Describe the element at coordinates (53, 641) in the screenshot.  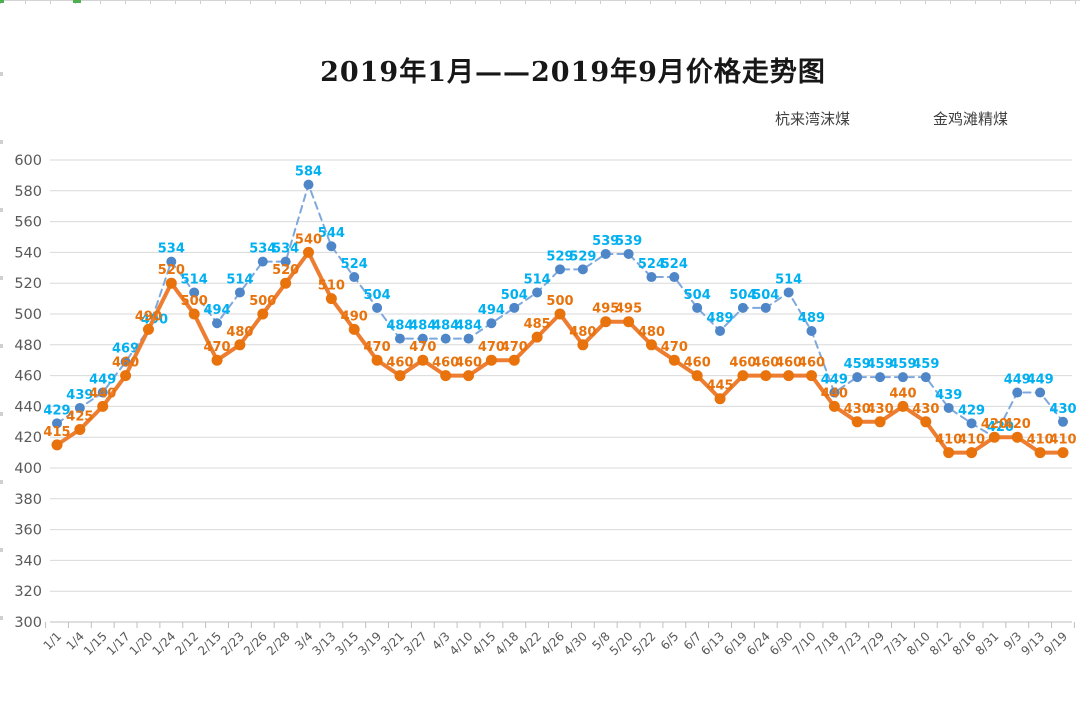
I see `x-tick-label: 1/1` at that location.